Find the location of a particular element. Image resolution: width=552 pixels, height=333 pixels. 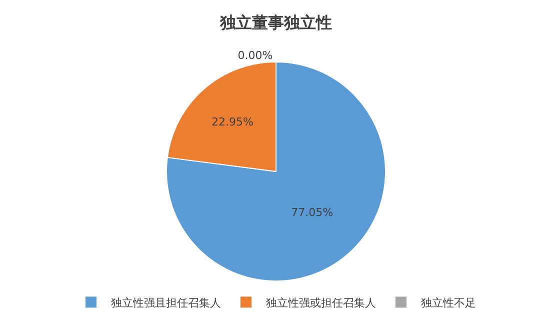

data-label: 77.05% is located at coordinates (312, 213).